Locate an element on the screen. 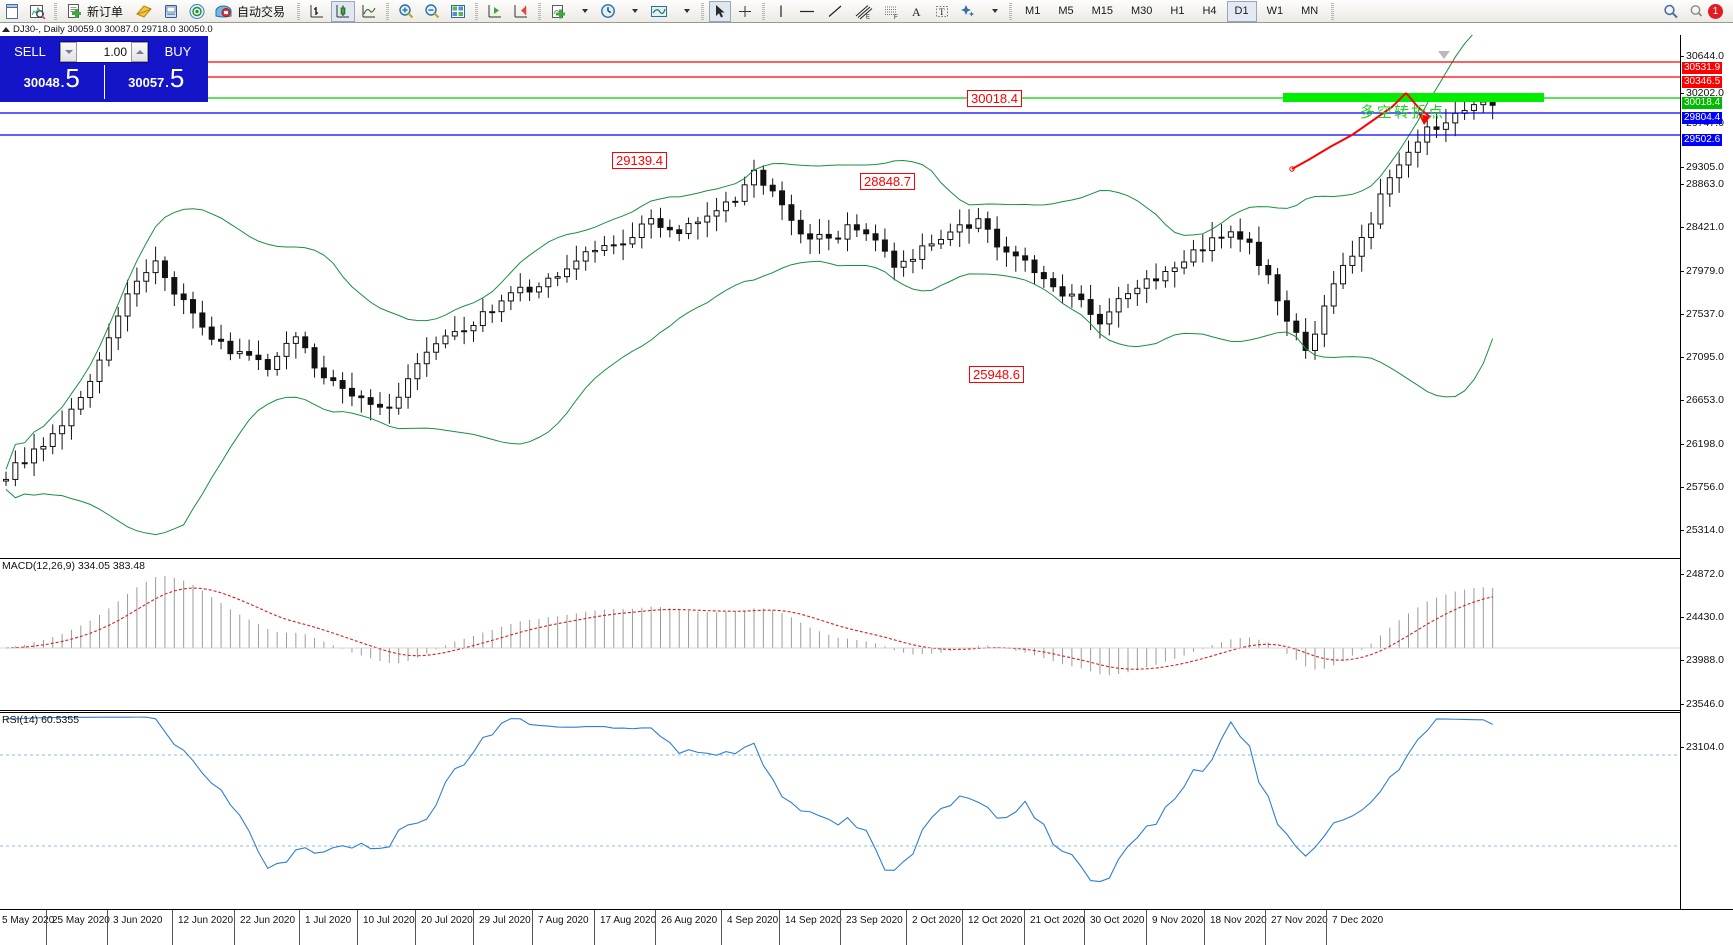 This screenshot has width=1733, height=945. buy-price: 30057 . 5 is located at coordinates (157, 77).